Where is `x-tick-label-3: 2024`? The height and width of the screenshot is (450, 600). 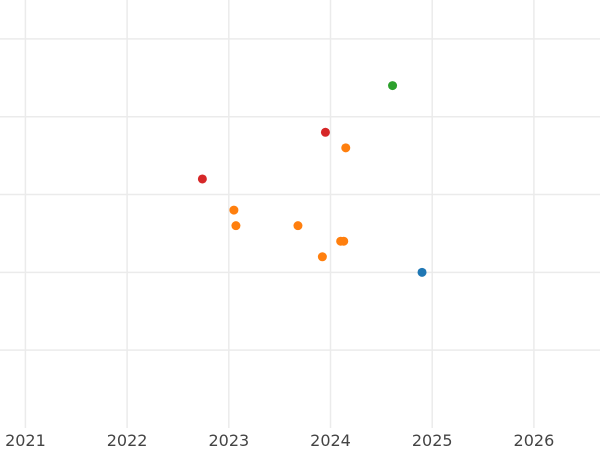
x-tick-label-3: 2024 is located at coordinates (330, 440).